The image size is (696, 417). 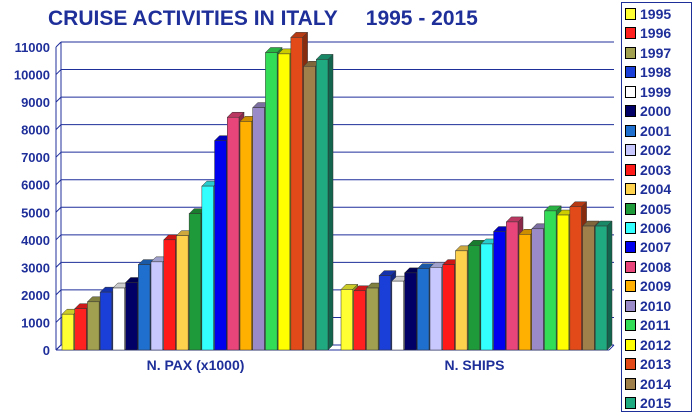 I want to click on legend-label: 2014, so click(x=656, y=383).